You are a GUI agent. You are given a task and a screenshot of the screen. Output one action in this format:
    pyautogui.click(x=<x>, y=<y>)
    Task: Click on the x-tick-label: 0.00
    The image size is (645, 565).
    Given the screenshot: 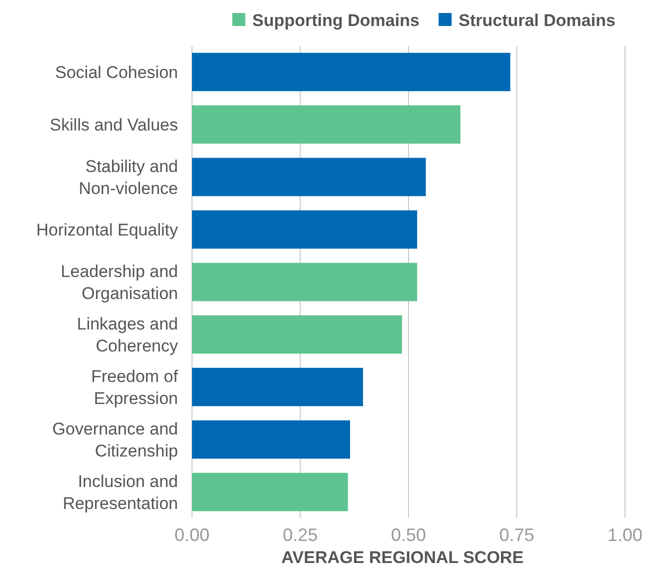 What is the action you would take?
    pyautogui.click(x=192, y=535)
    